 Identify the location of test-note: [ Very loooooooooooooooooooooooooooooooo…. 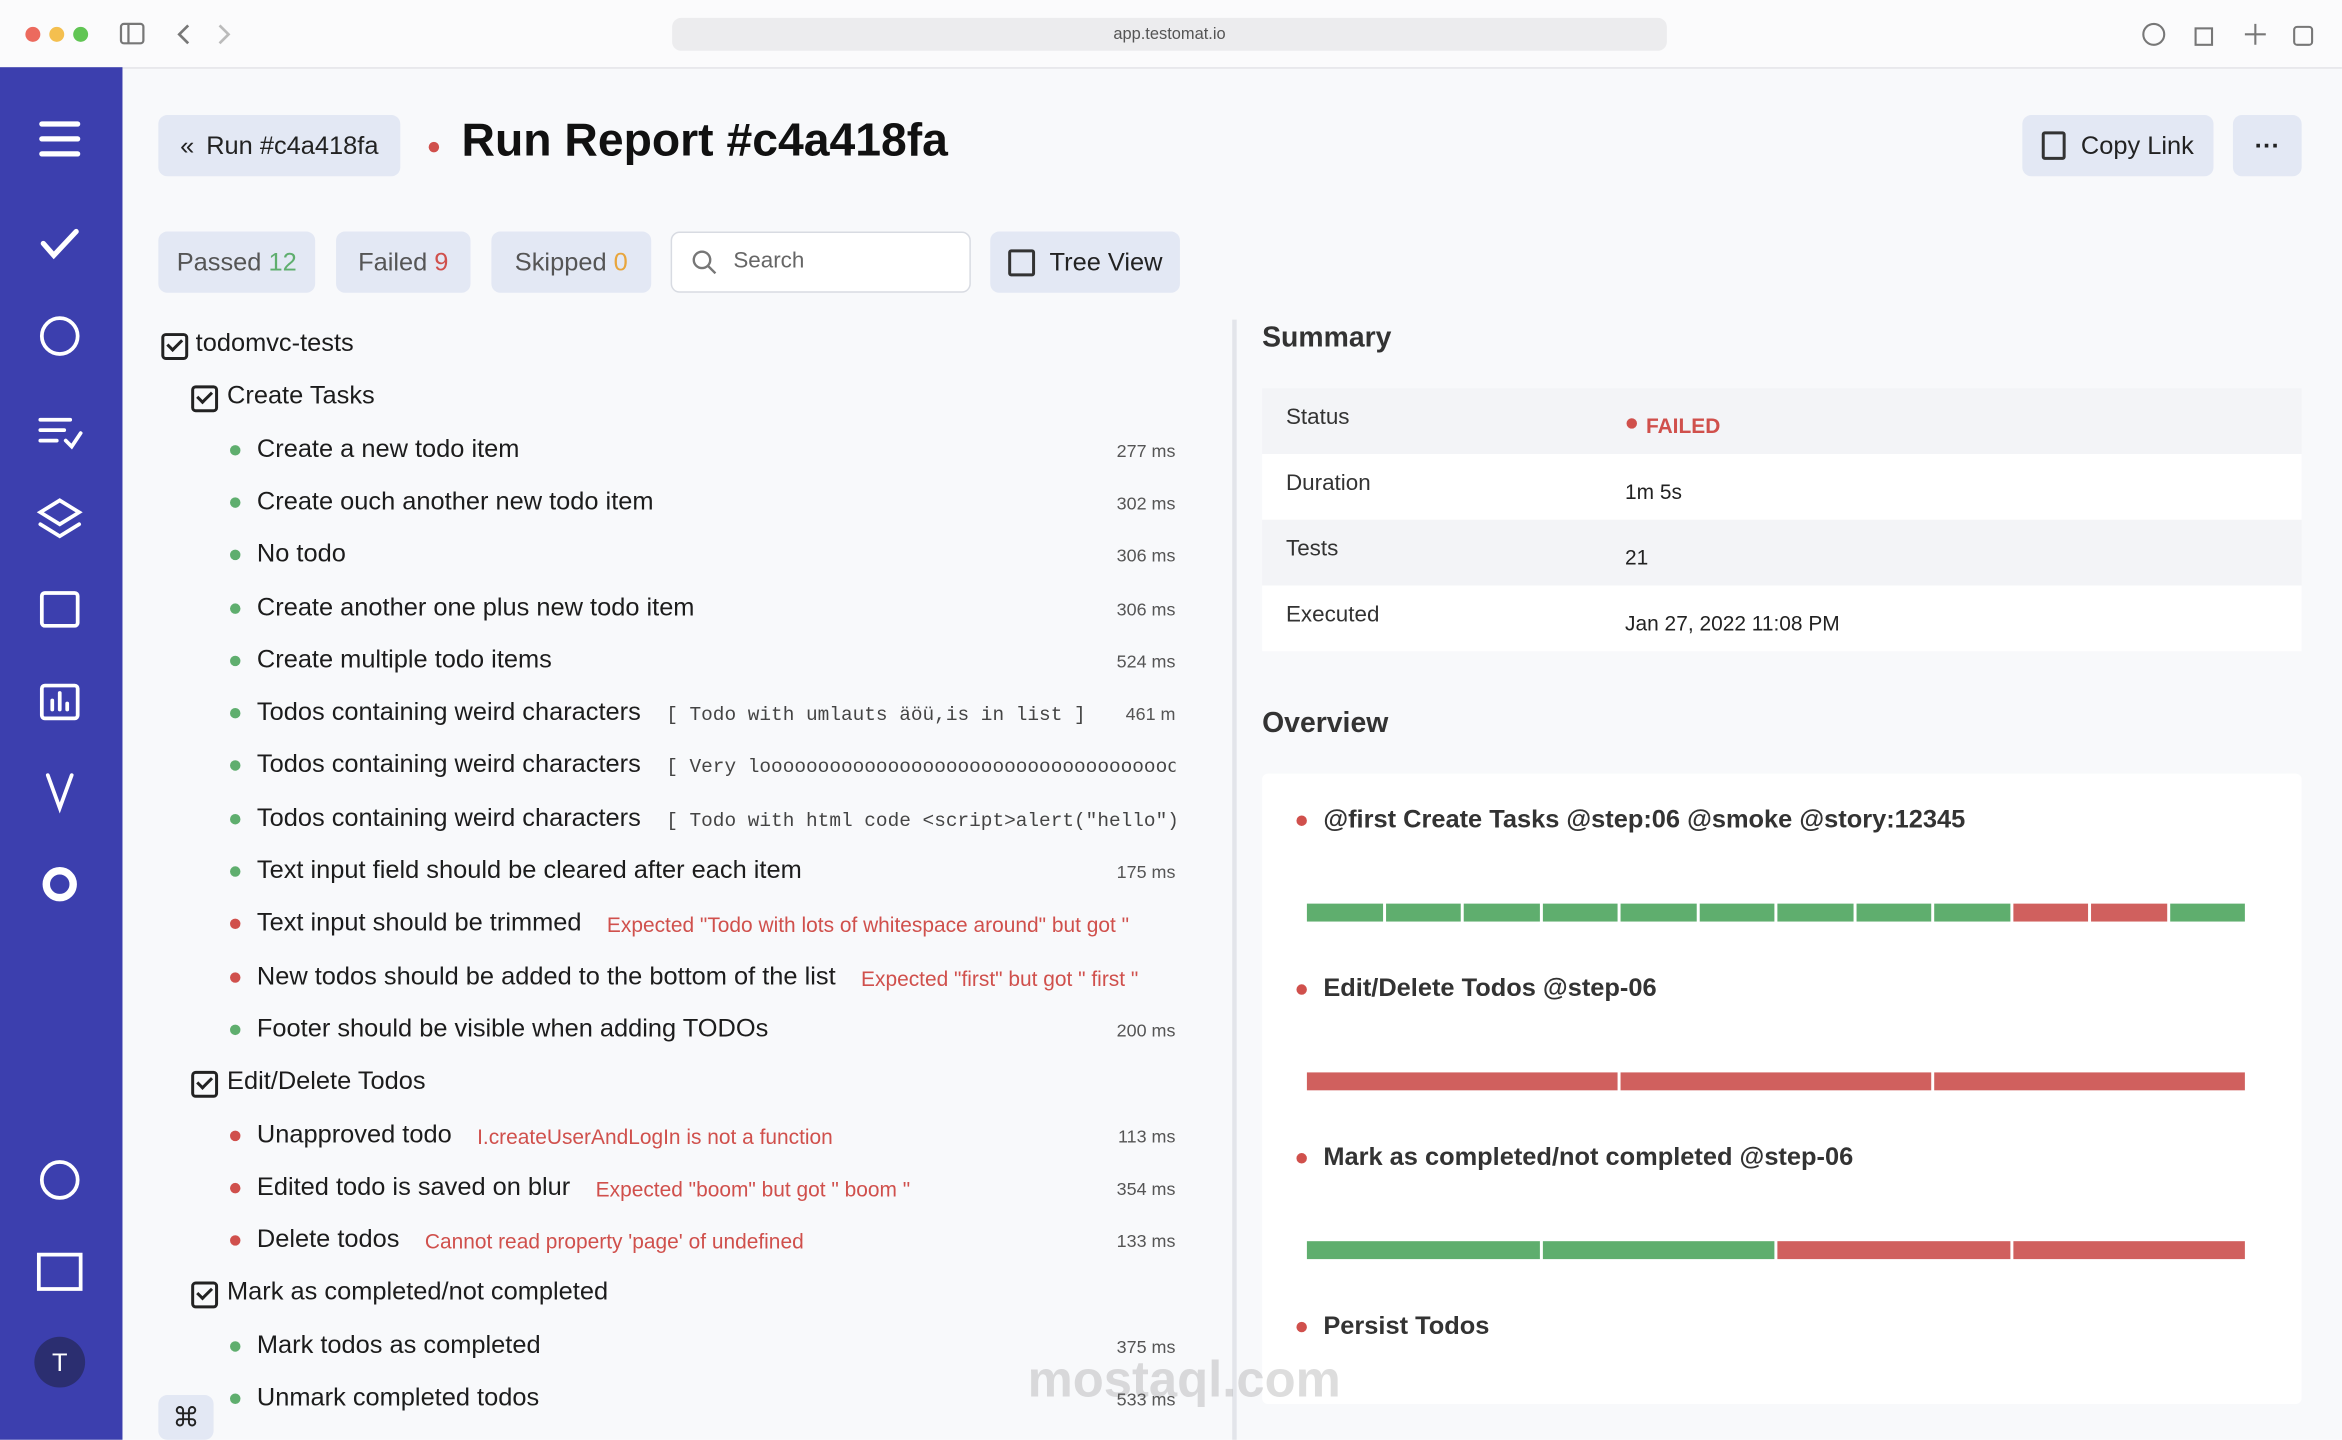
(920, 767).